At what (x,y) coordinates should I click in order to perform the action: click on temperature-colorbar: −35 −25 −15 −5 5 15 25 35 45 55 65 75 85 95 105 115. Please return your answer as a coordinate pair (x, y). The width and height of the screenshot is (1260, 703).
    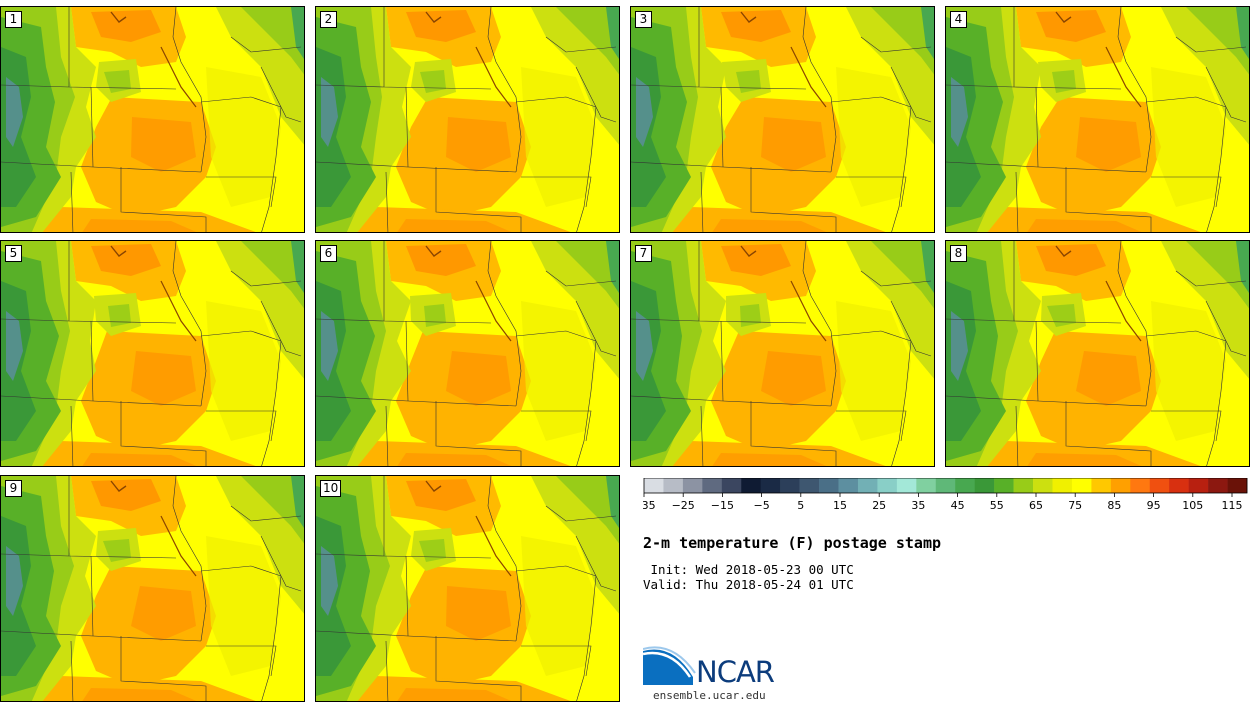
    Looking at the image, I should click on (945, 495).